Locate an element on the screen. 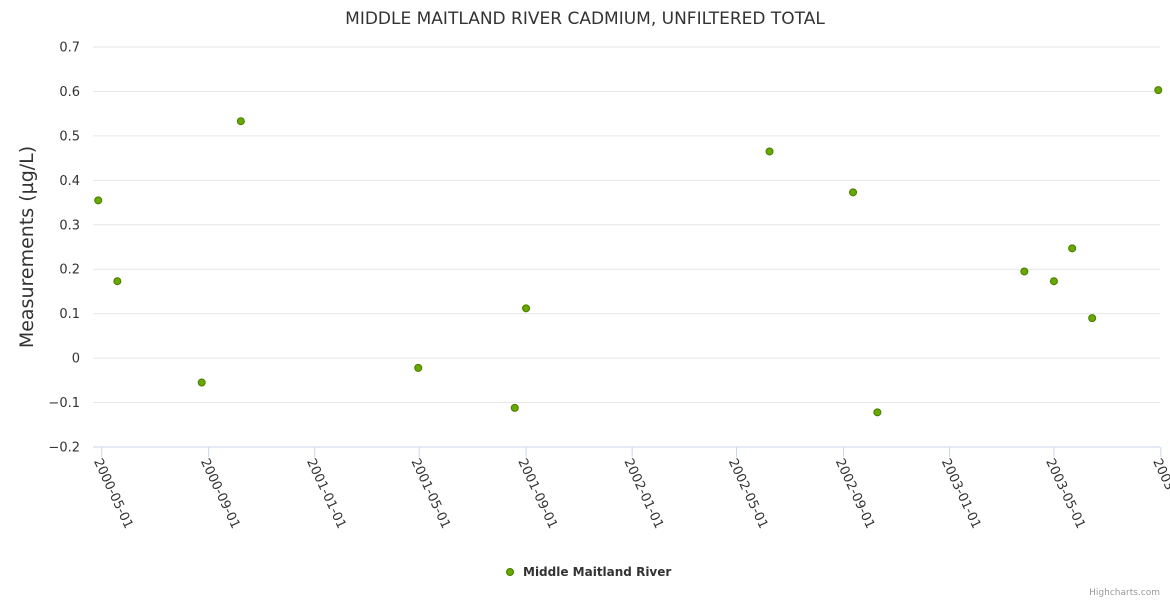 Image resolution: width=1170 pixels, height=600 pixels. y-tick-label: 0 is located at coordinates (76, 359).